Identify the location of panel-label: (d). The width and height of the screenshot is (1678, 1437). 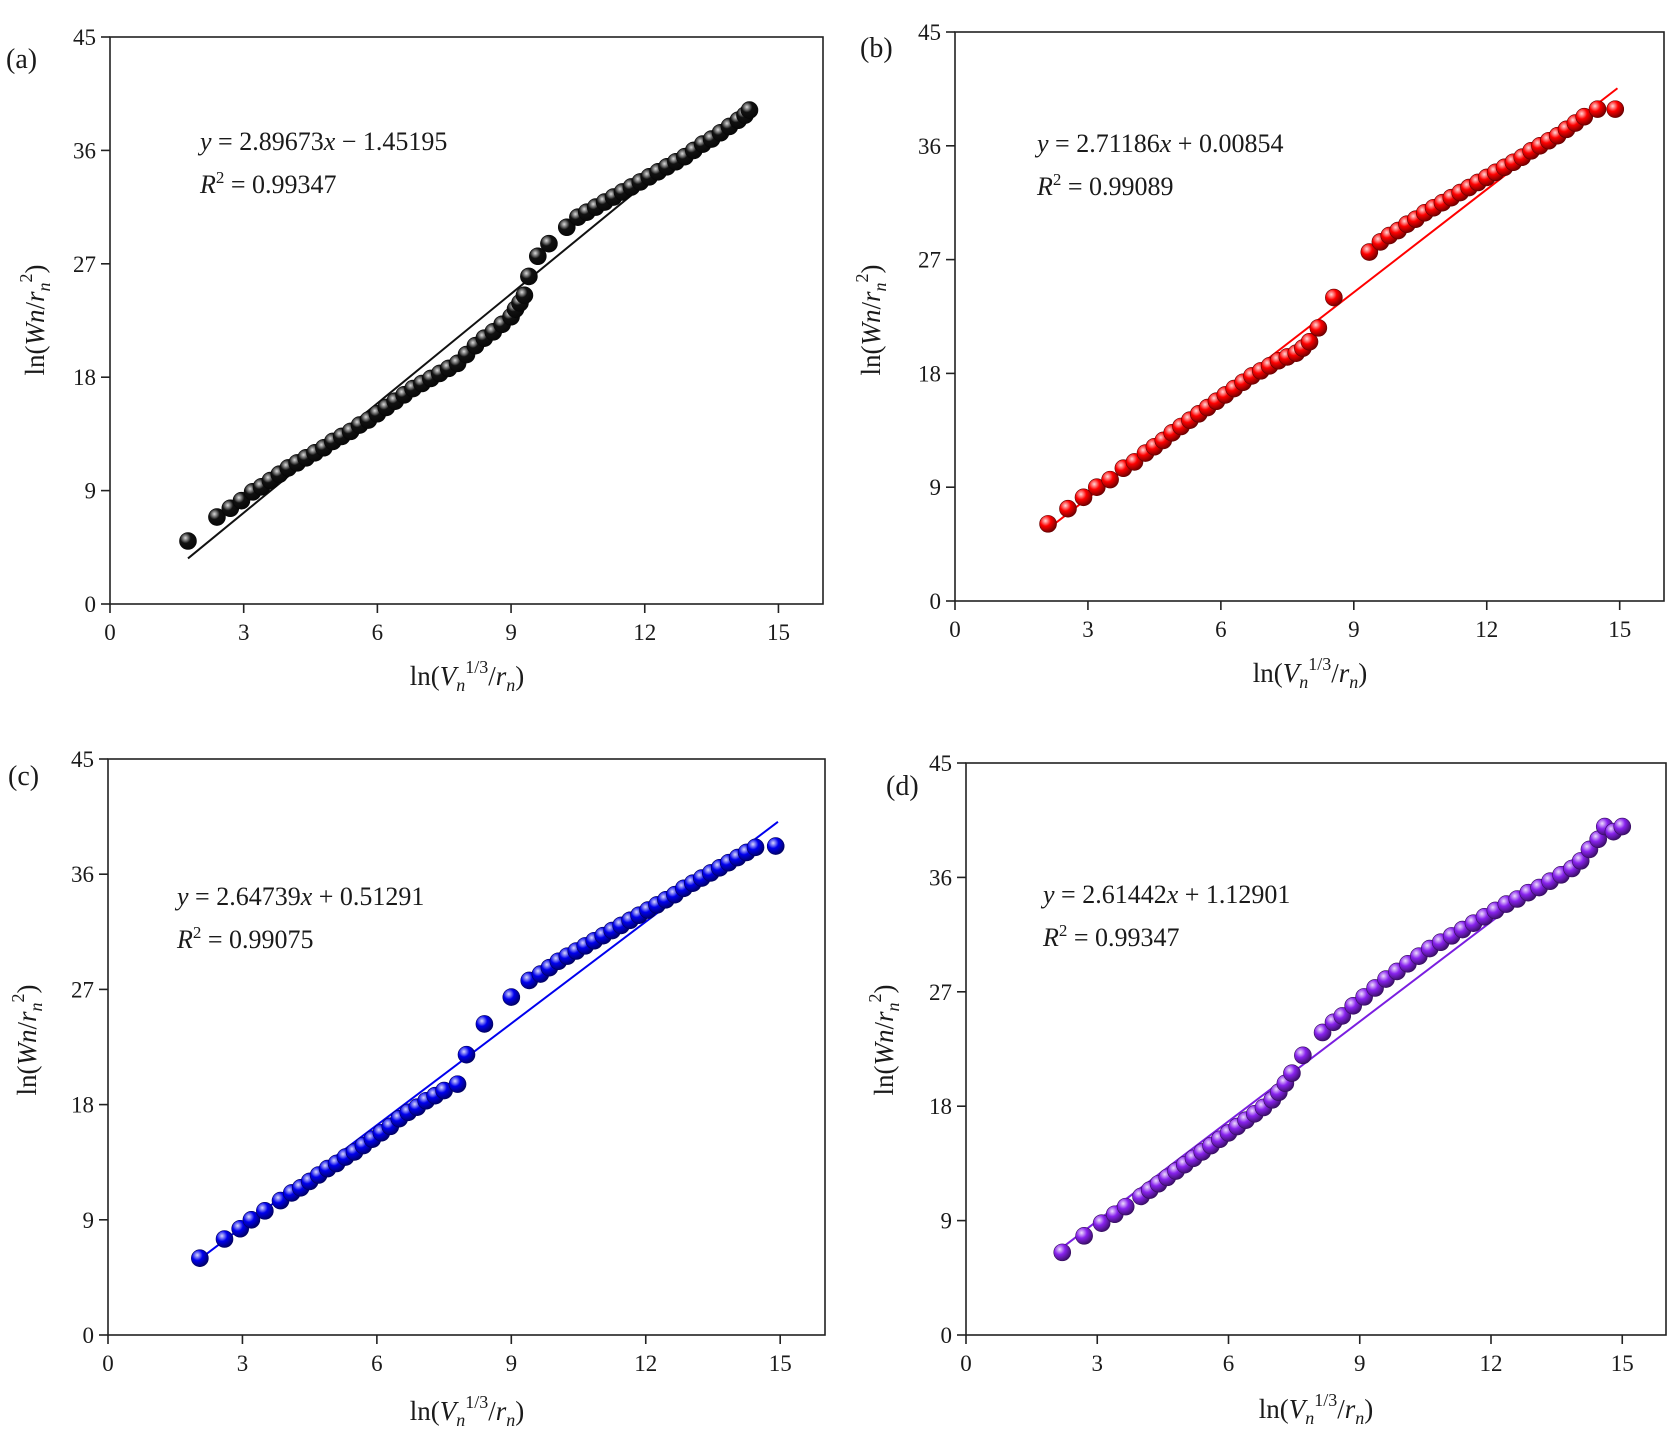
(902, 786).